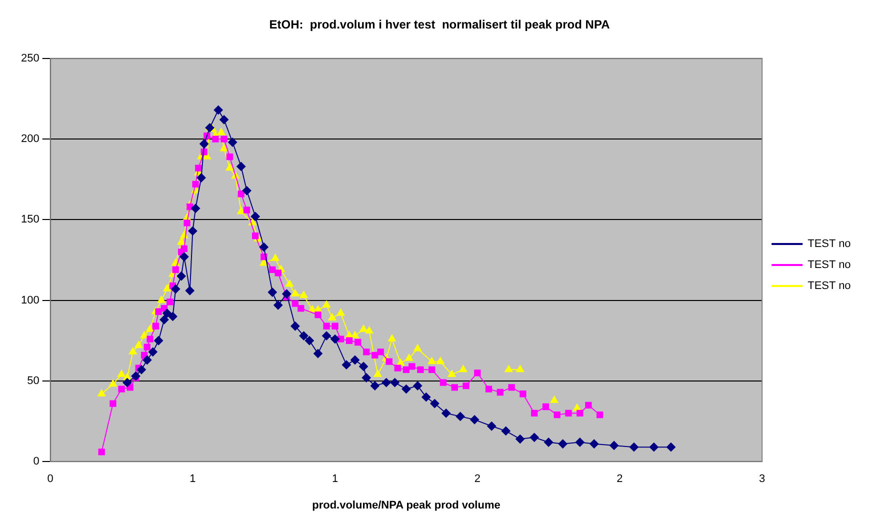  Describe the element at coordinates (439, 25) in the screenshot. I see `chart-title: EtOH: prod.volum i hver test normalisert til peak prod NPA` at that location.